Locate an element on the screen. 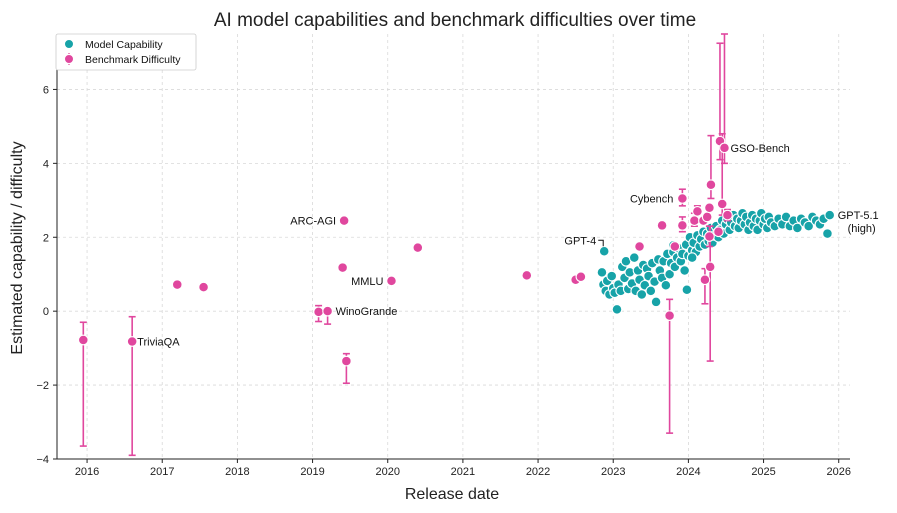 This screenshot has height=513, width=897. legend: Model Capability Benchmark Difficulty is located at coordinates (126, 52).